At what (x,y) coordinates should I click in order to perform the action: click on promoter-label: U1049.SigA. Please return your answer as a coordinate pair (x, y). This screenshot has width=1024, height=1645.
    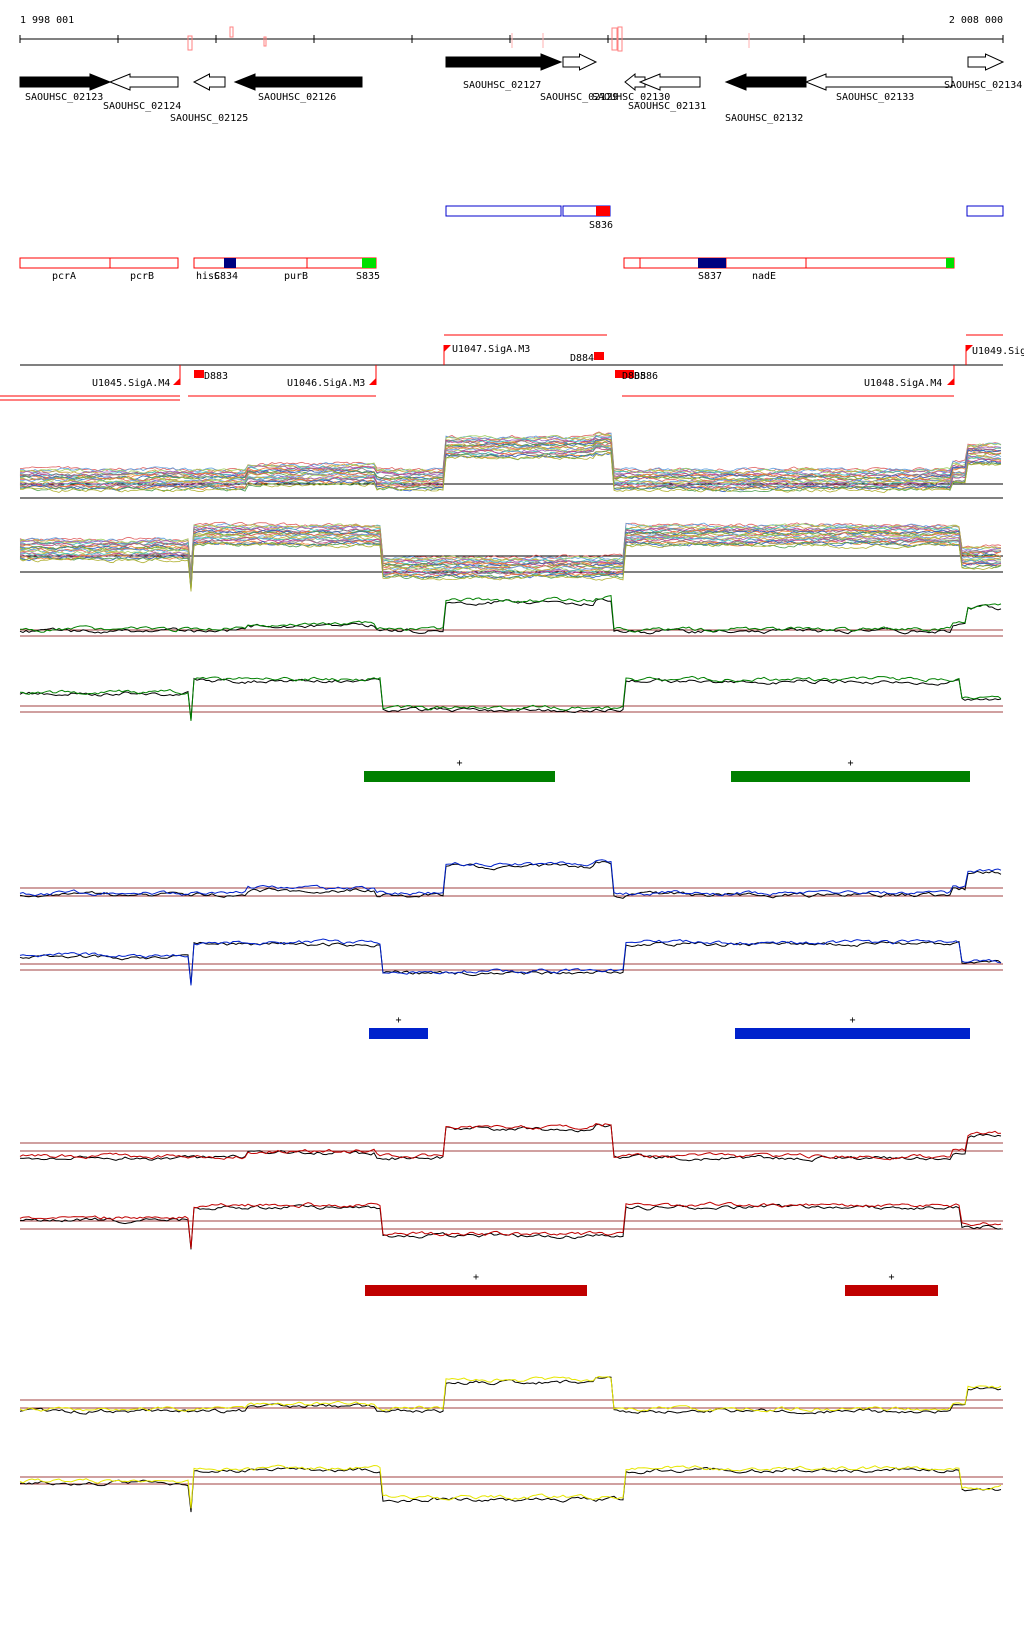
    Looking at the image, I should click on (998, 351).